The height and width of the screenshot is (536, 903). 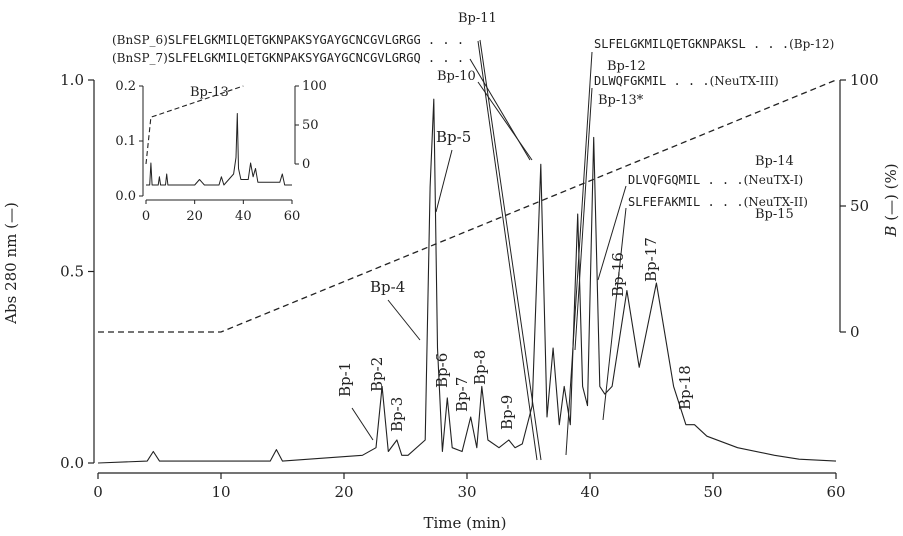 What do you see at coordinates (314, 86) in the screenshot?
I see `inset-y2-tick-label: 100` at bounding box center [314, 86].